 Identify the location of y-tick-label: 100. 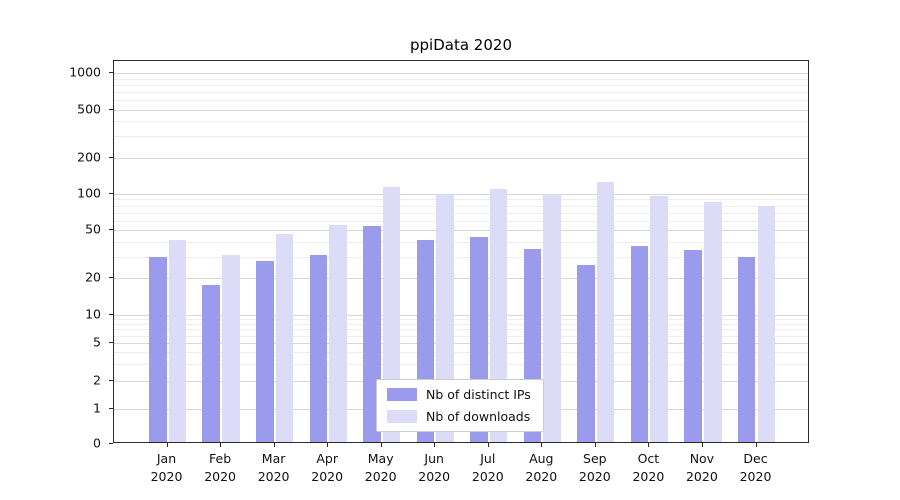
(89, 193).